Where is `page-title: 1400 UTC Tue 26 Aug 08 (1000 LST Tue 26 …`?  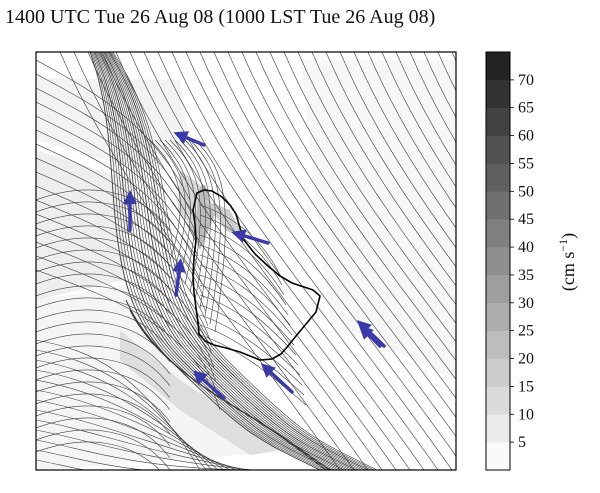 page-title: 1400 UTC Tue 26 Aug 08 (1000 LST Tue 26 … is located at coordinates (220, 17).